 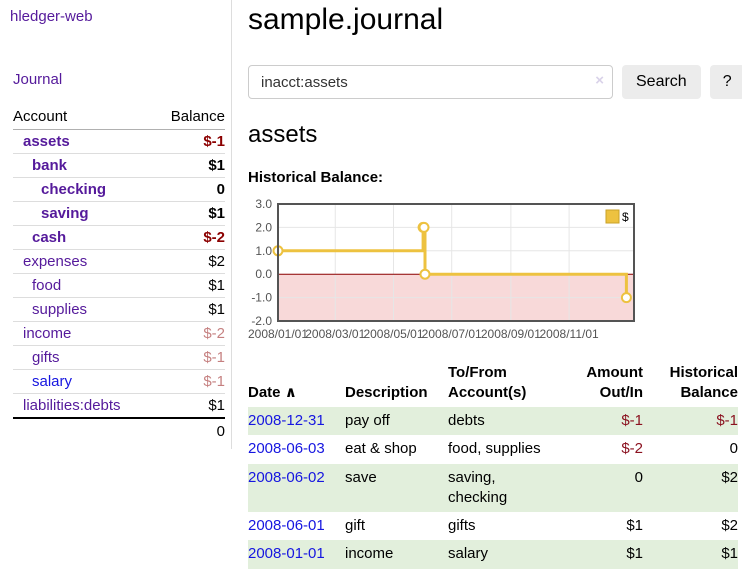 What do you see at coordinates (478, 487) in the screenshot?
I see `register-accounts: saving, checking` at bounding box center [478, 487].